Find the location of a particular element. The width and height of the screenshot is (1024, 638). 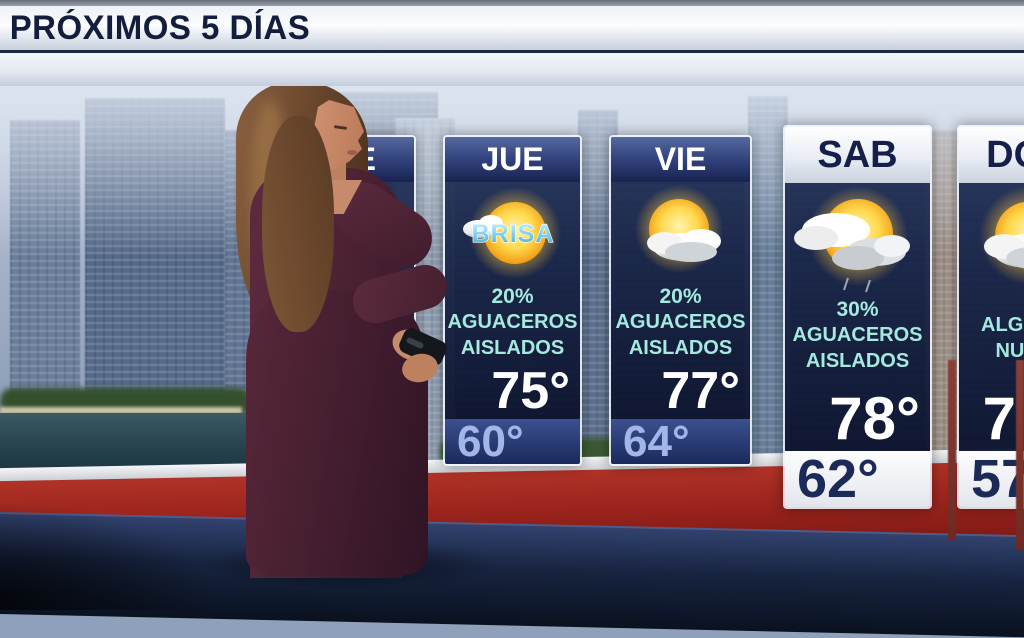

day-label: VIE is located at coordinates (680, 159).